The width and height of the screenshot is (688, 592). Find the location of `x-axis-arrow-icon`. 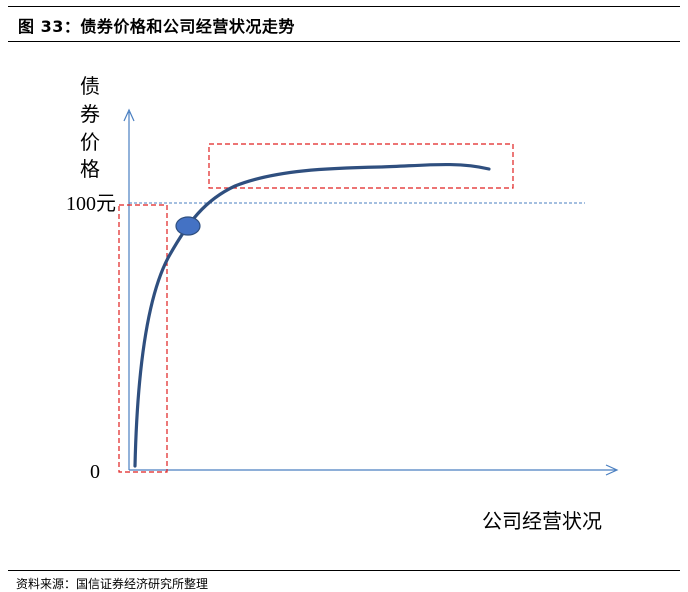

x-axis-arrow-icon is located at coordinates (612, 470).